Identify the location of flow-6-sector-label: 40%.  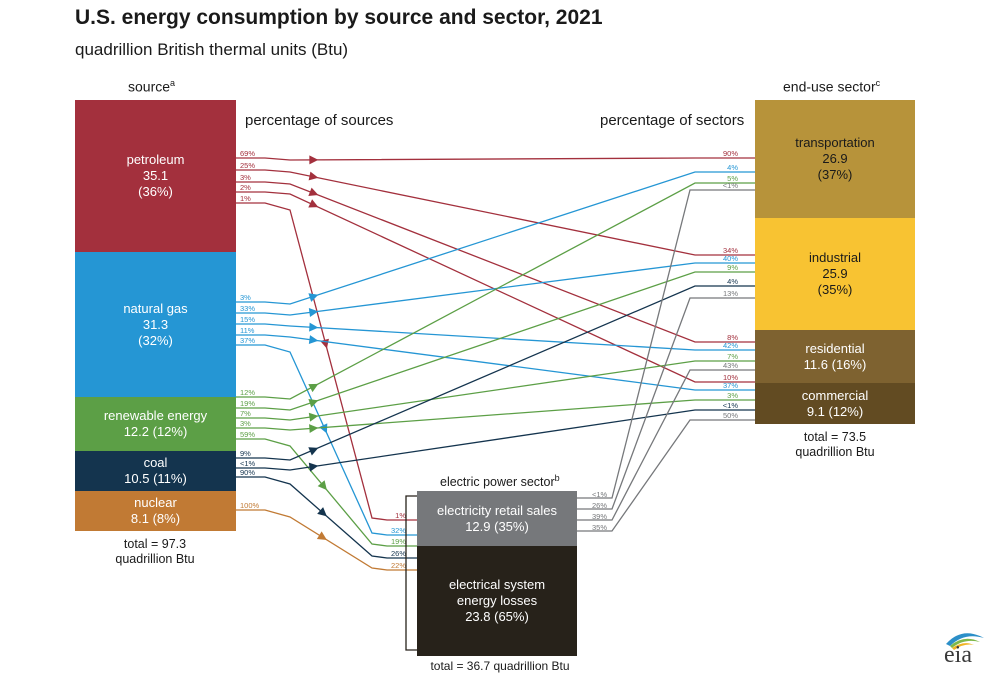
(730, 258).